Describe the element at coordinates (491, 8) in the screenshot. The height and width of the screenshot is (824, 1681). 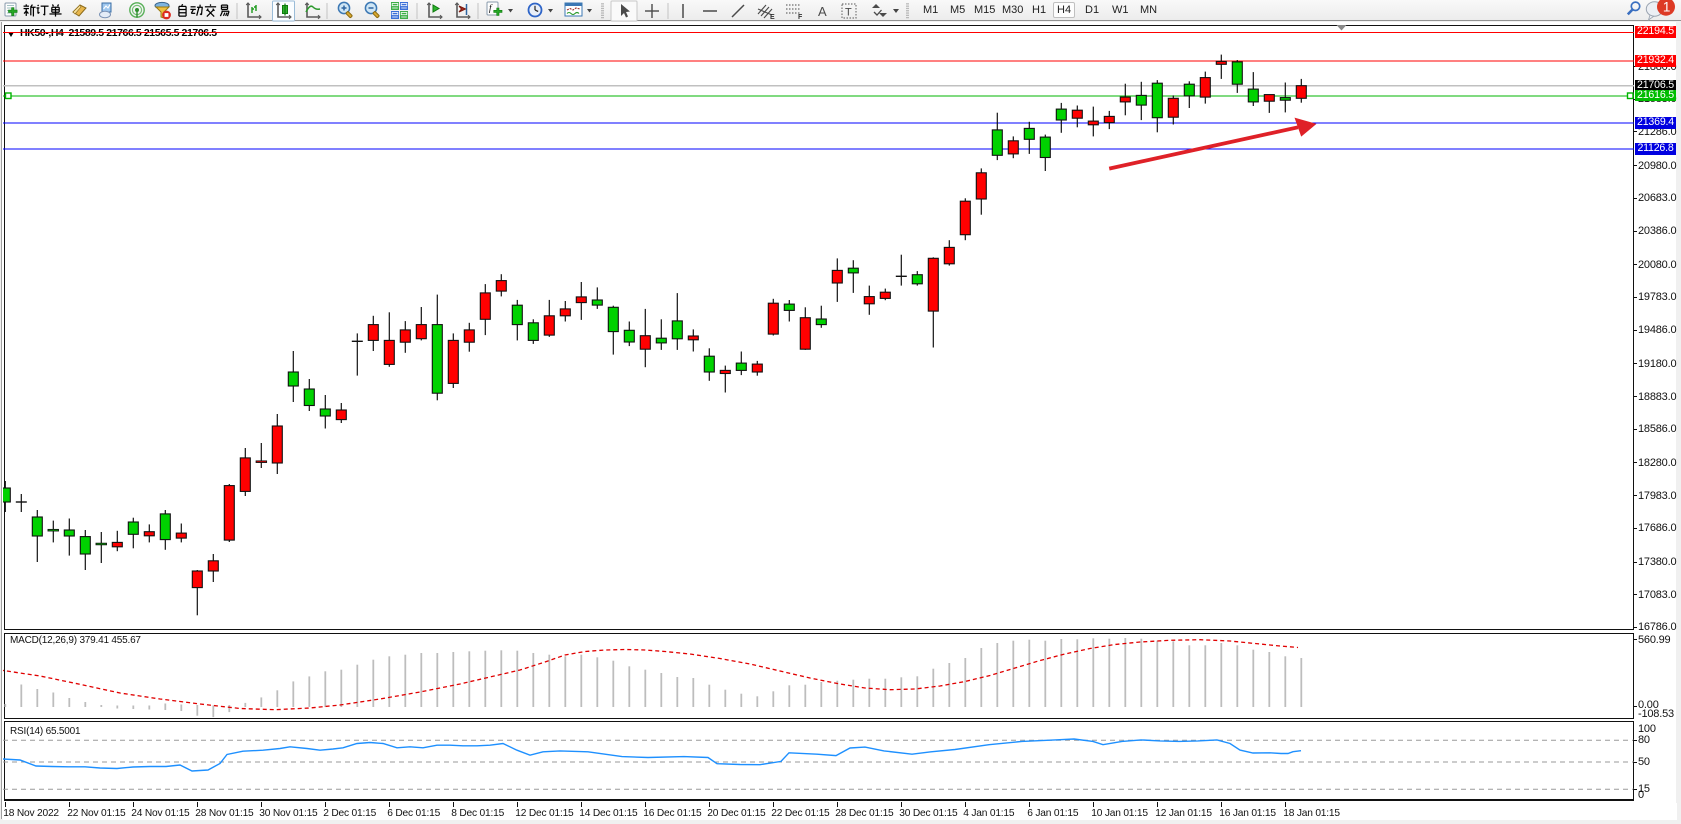
I see `svg-text: f` at that location.